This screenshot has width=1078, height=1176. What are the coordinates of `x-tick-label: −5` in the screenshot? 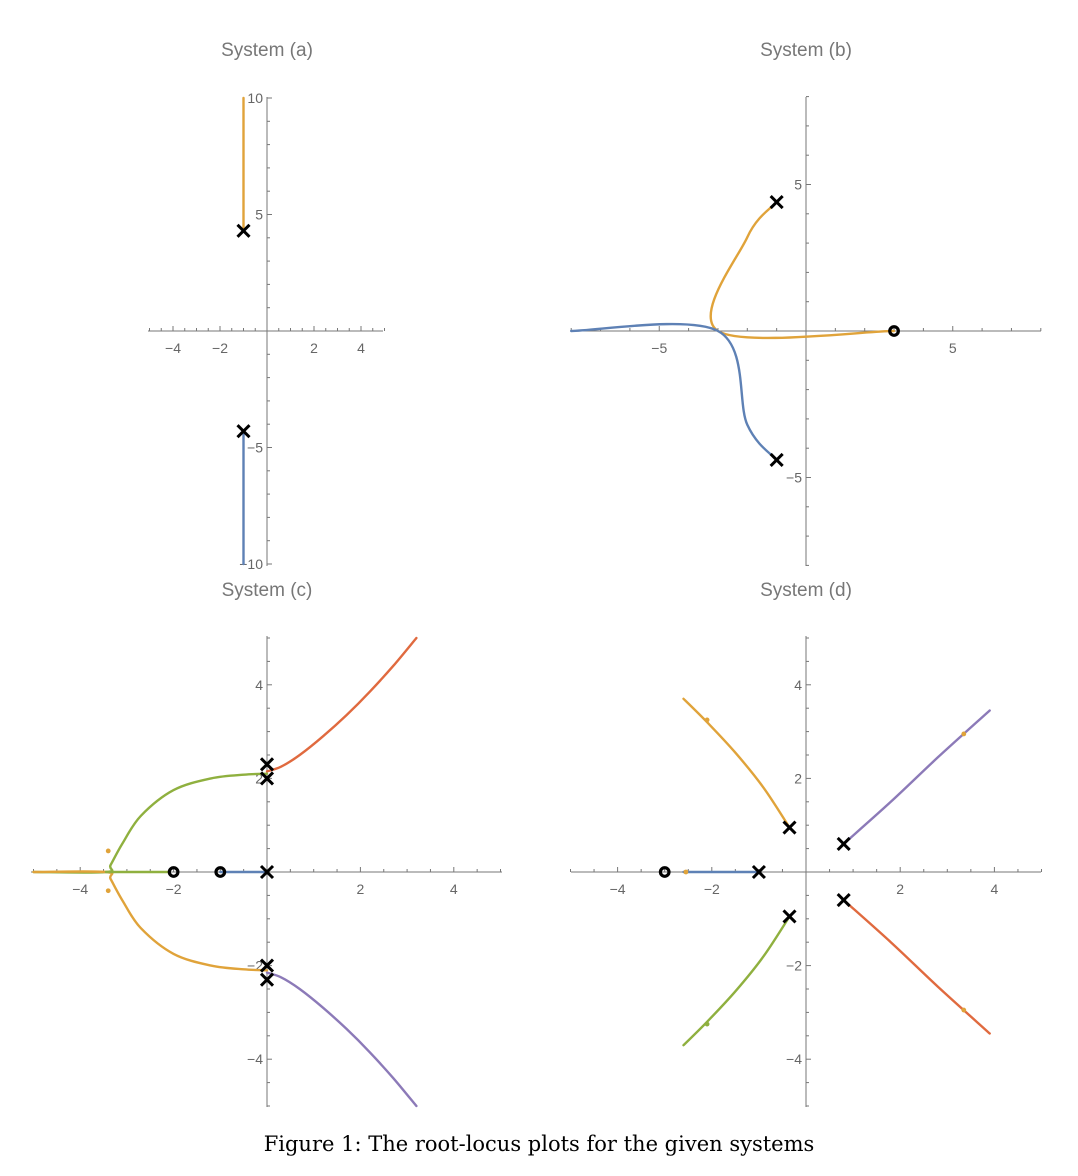 It's located at (659, 348).